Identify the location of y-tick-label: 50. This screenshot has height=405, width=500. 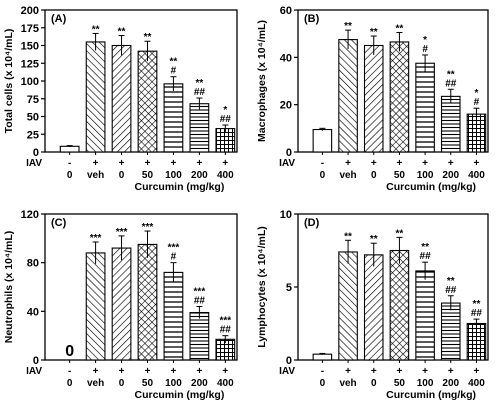
(33, 118).